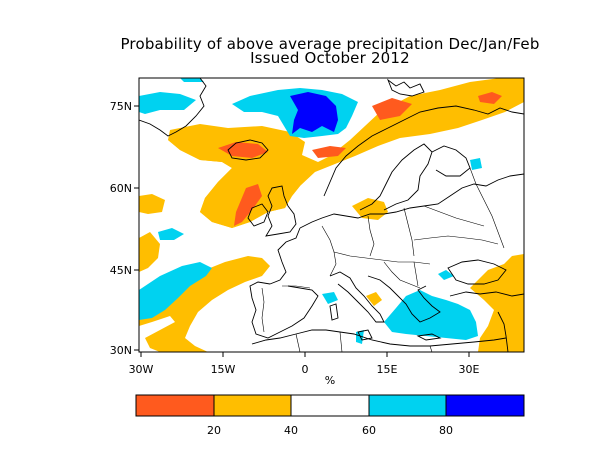 The width and height of the screenshot is (600, 450). I want to click on field-arctic-cyan, so click(192, 80).